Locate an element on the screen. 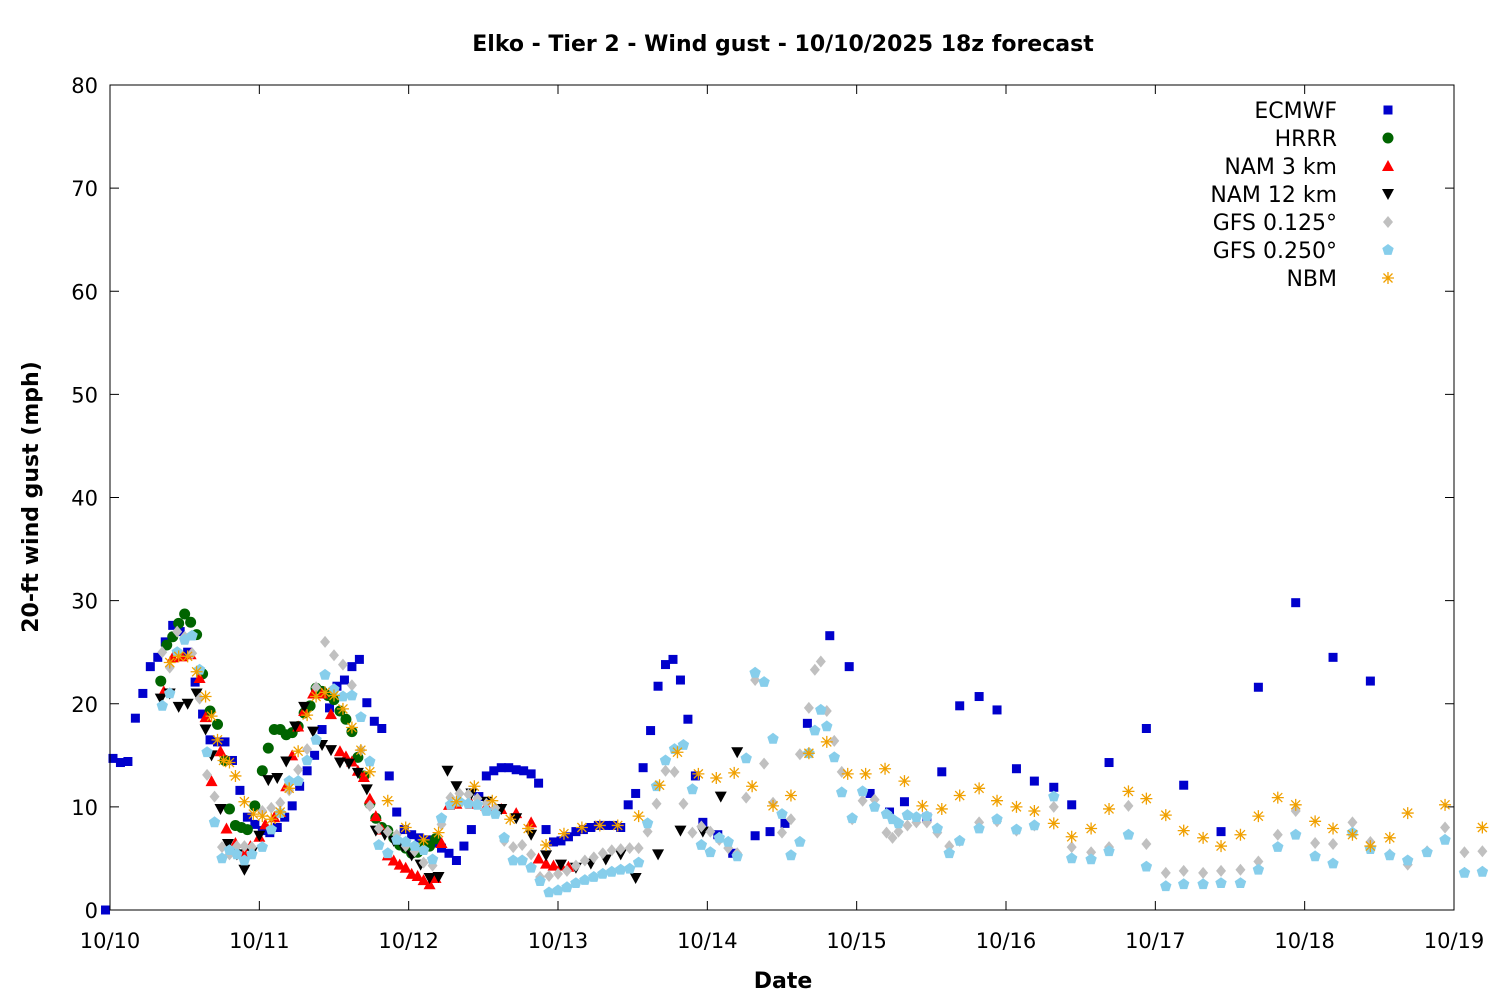 The image size is (1500, 1000). legend-marker is located at coordinates (1388, 278).